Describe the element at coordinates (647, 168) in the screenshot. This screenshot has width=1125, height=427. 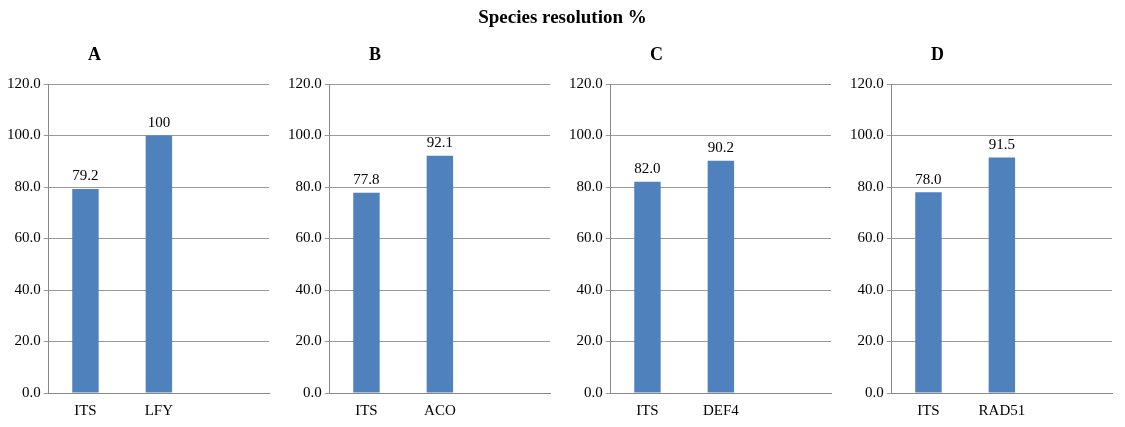
I see `data-label: 82.0` at that location.